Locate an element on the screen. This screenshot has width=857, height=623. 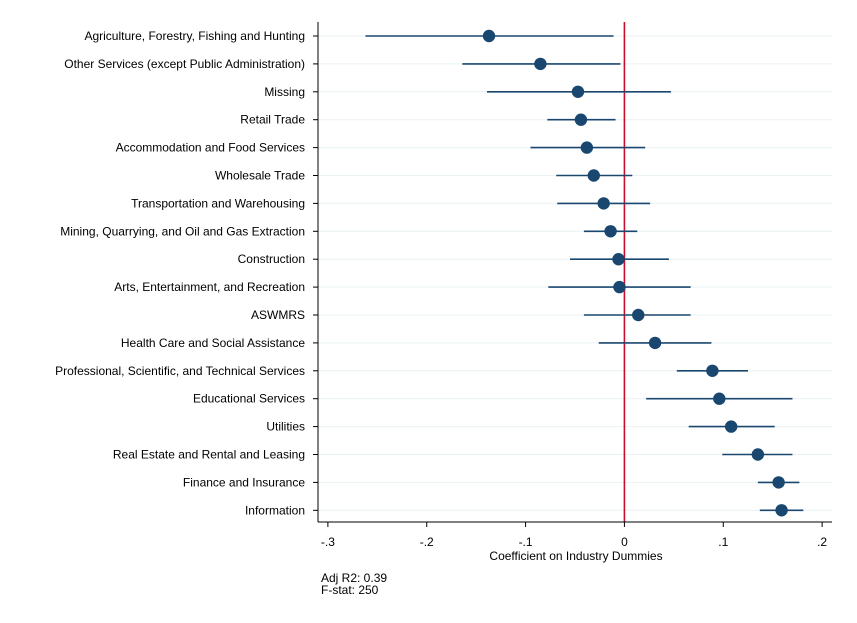
x-tick-label: -.1 is located at coordinates (526, 542).